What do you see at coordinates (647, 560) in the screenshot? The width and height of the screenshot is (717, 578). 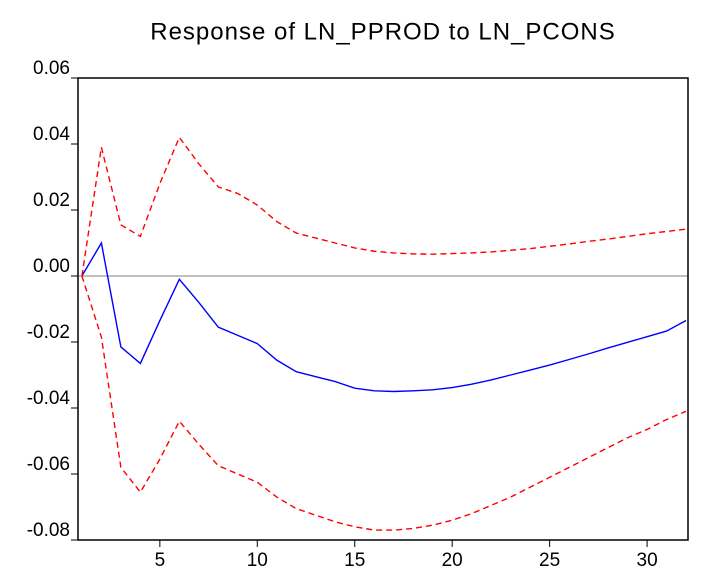 I see `x-tick-label: 30` at bounding box center [647, 560].